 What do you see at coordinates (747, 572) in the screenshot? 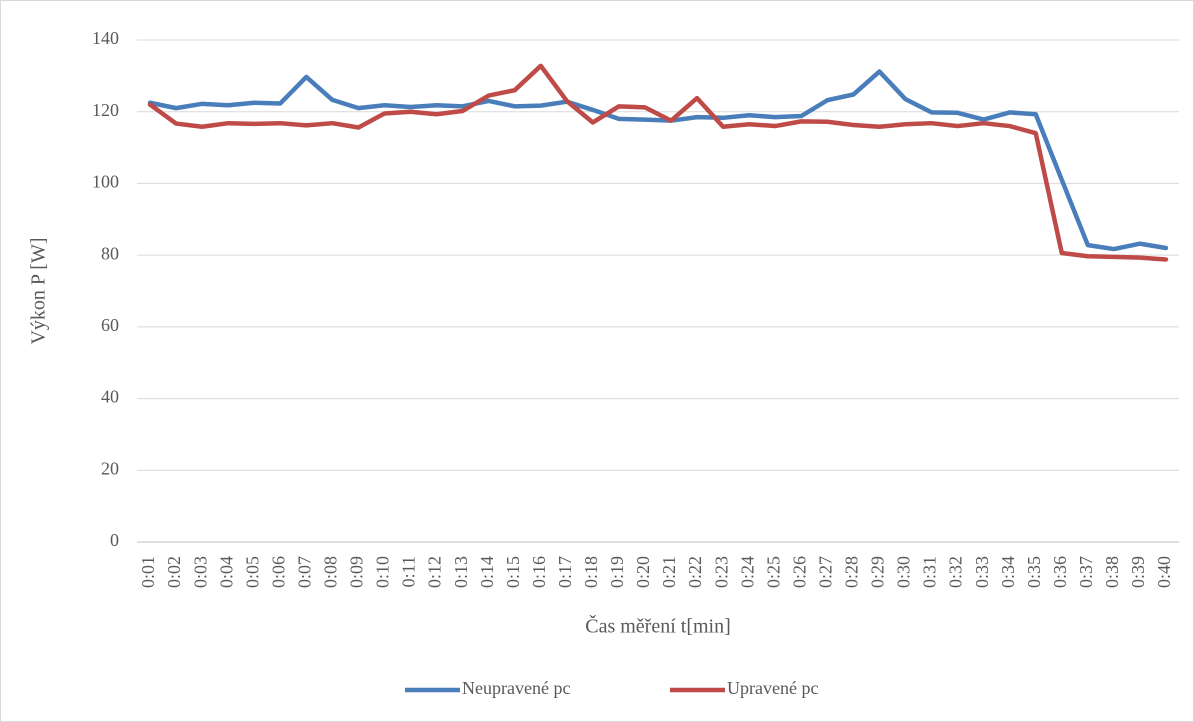
I see `x-tick-label: 0:24` at bounding box center [747, 572].